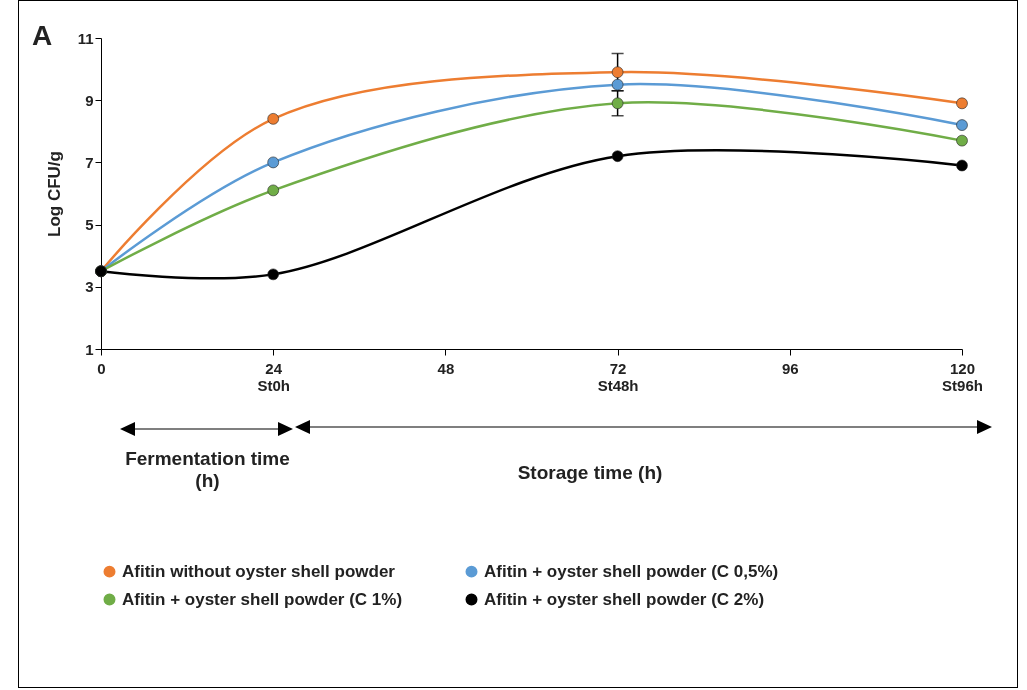 The height and width of the screenshot is (690, 1027). I want to click on legend-label: Afitin + oyster shell powder (C 1%), so click(262, 599).